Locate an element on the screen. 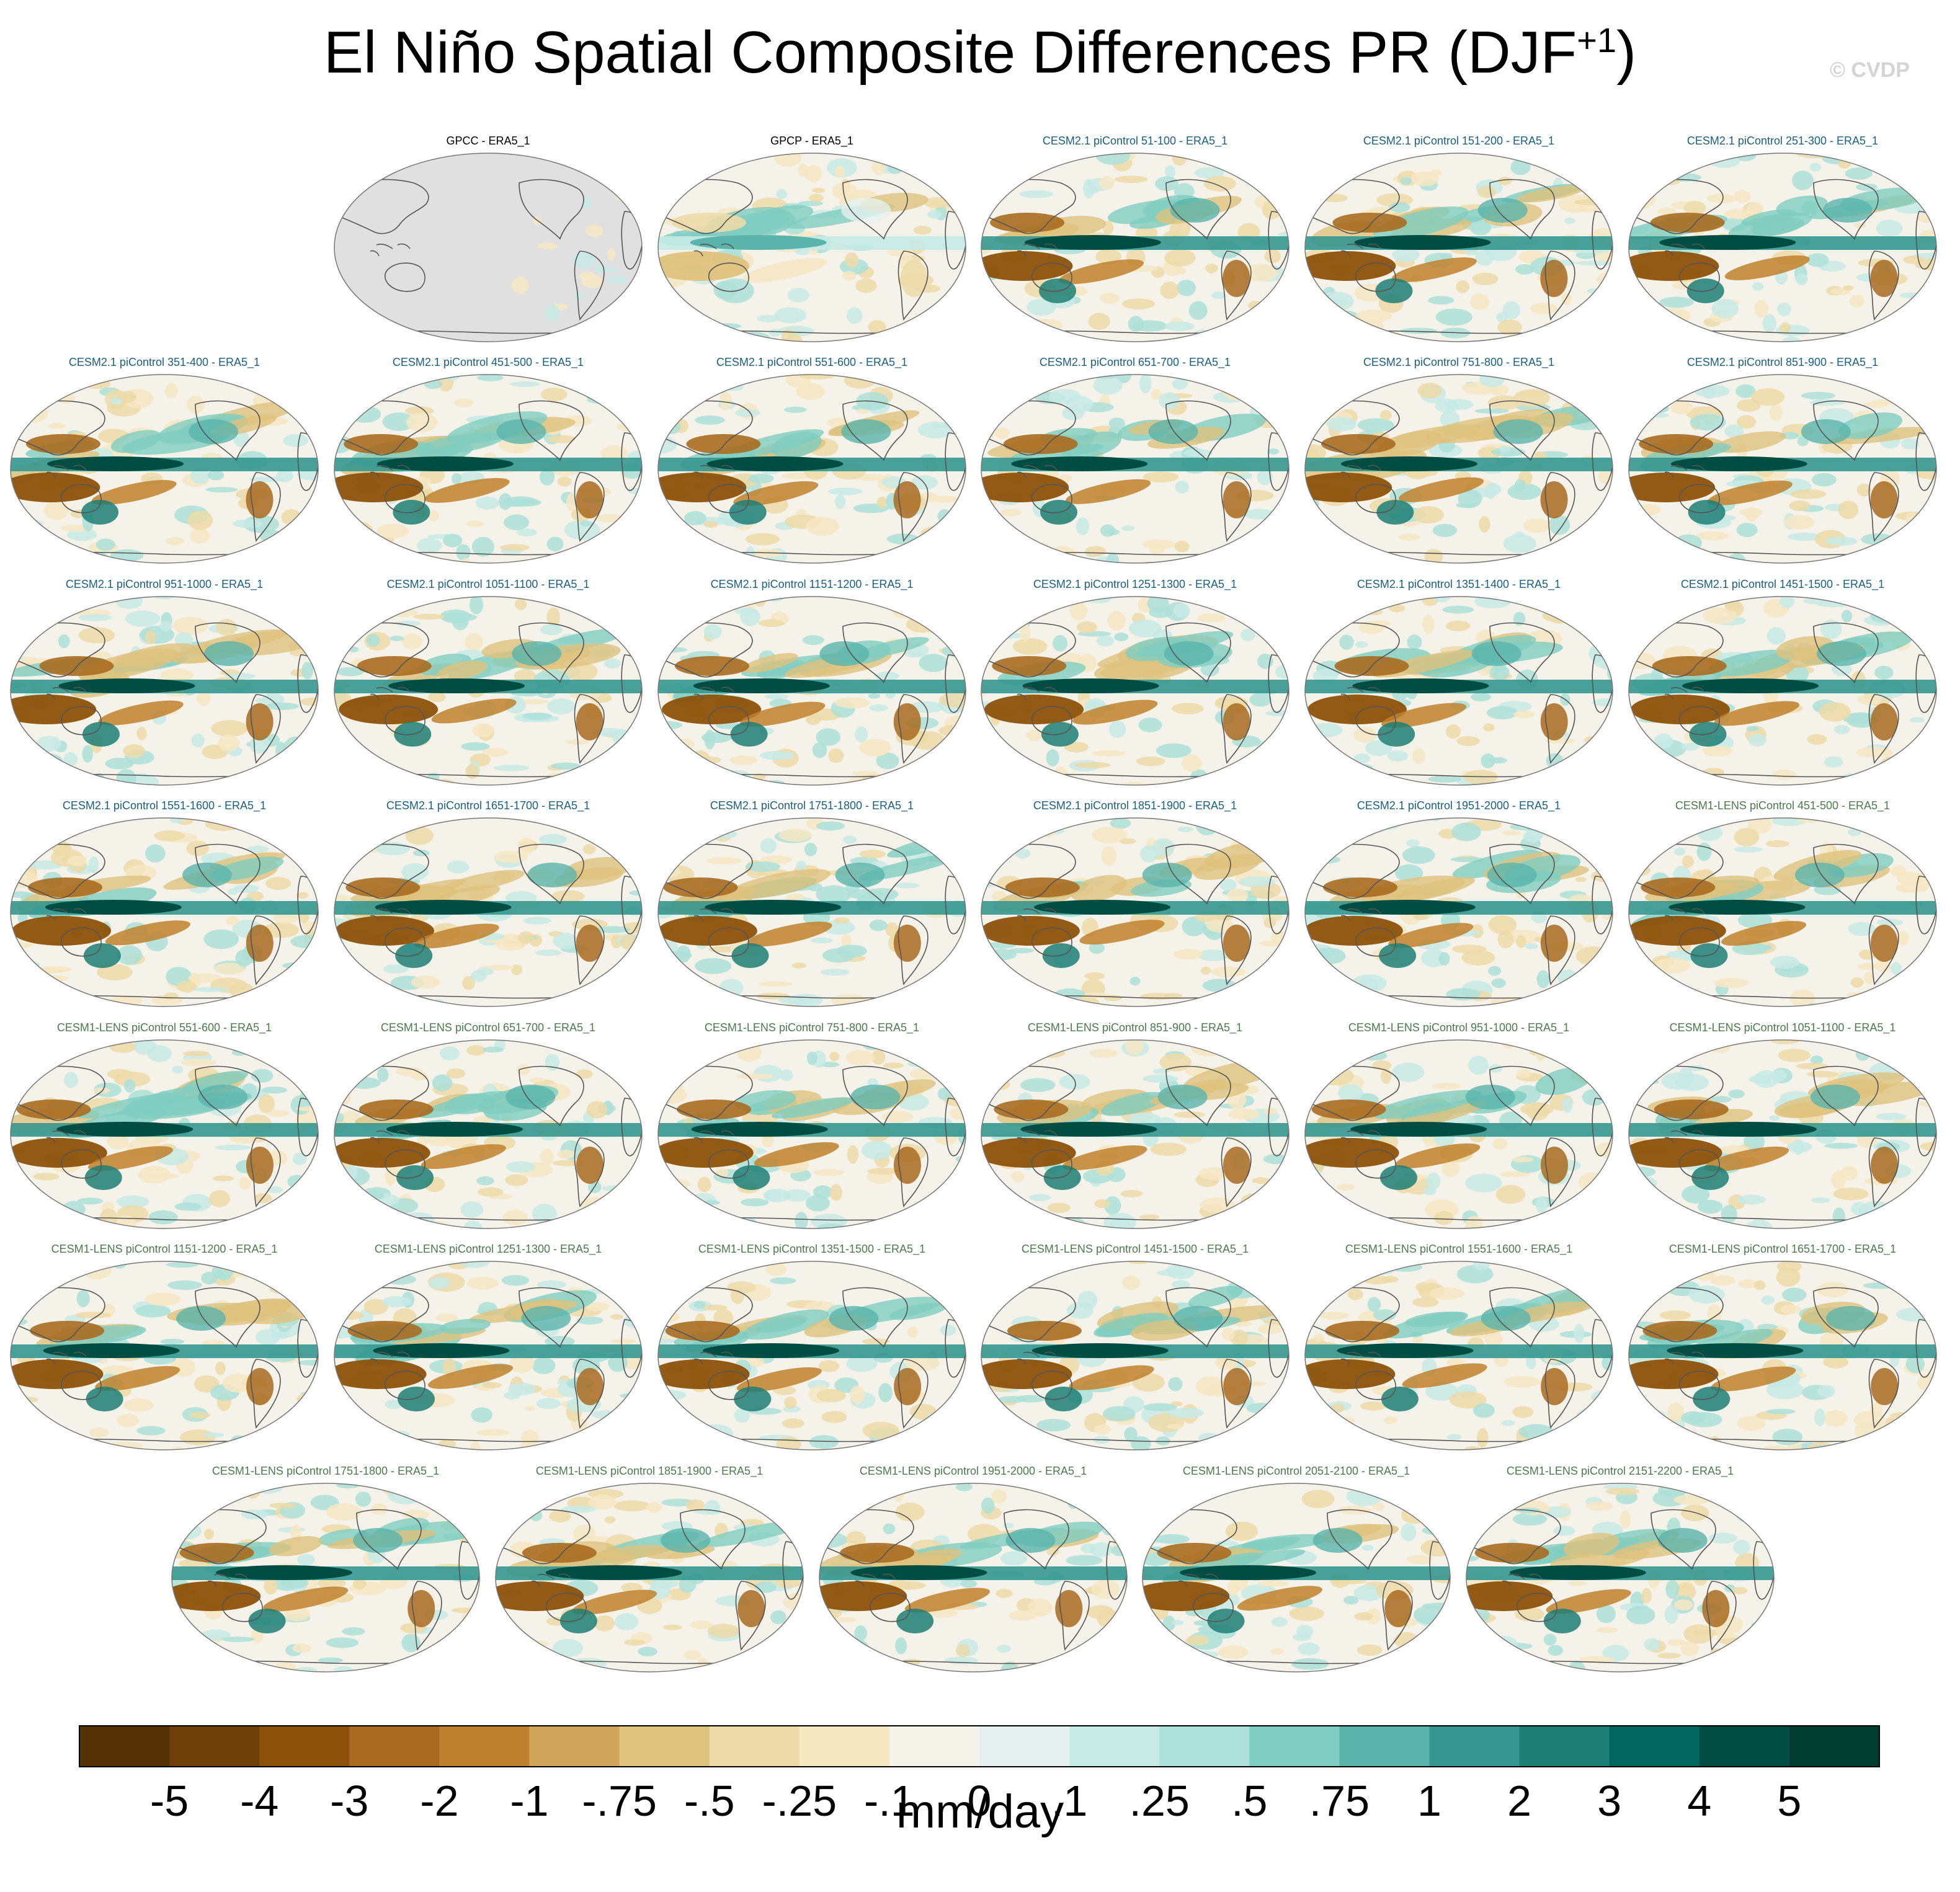 Image resolution: width=1960 pixels, height=1892 pixels. map-panel: CESM1-LENS piControl 2051-2100 - ERA5_1 is located at coordinates (1296, 1568).